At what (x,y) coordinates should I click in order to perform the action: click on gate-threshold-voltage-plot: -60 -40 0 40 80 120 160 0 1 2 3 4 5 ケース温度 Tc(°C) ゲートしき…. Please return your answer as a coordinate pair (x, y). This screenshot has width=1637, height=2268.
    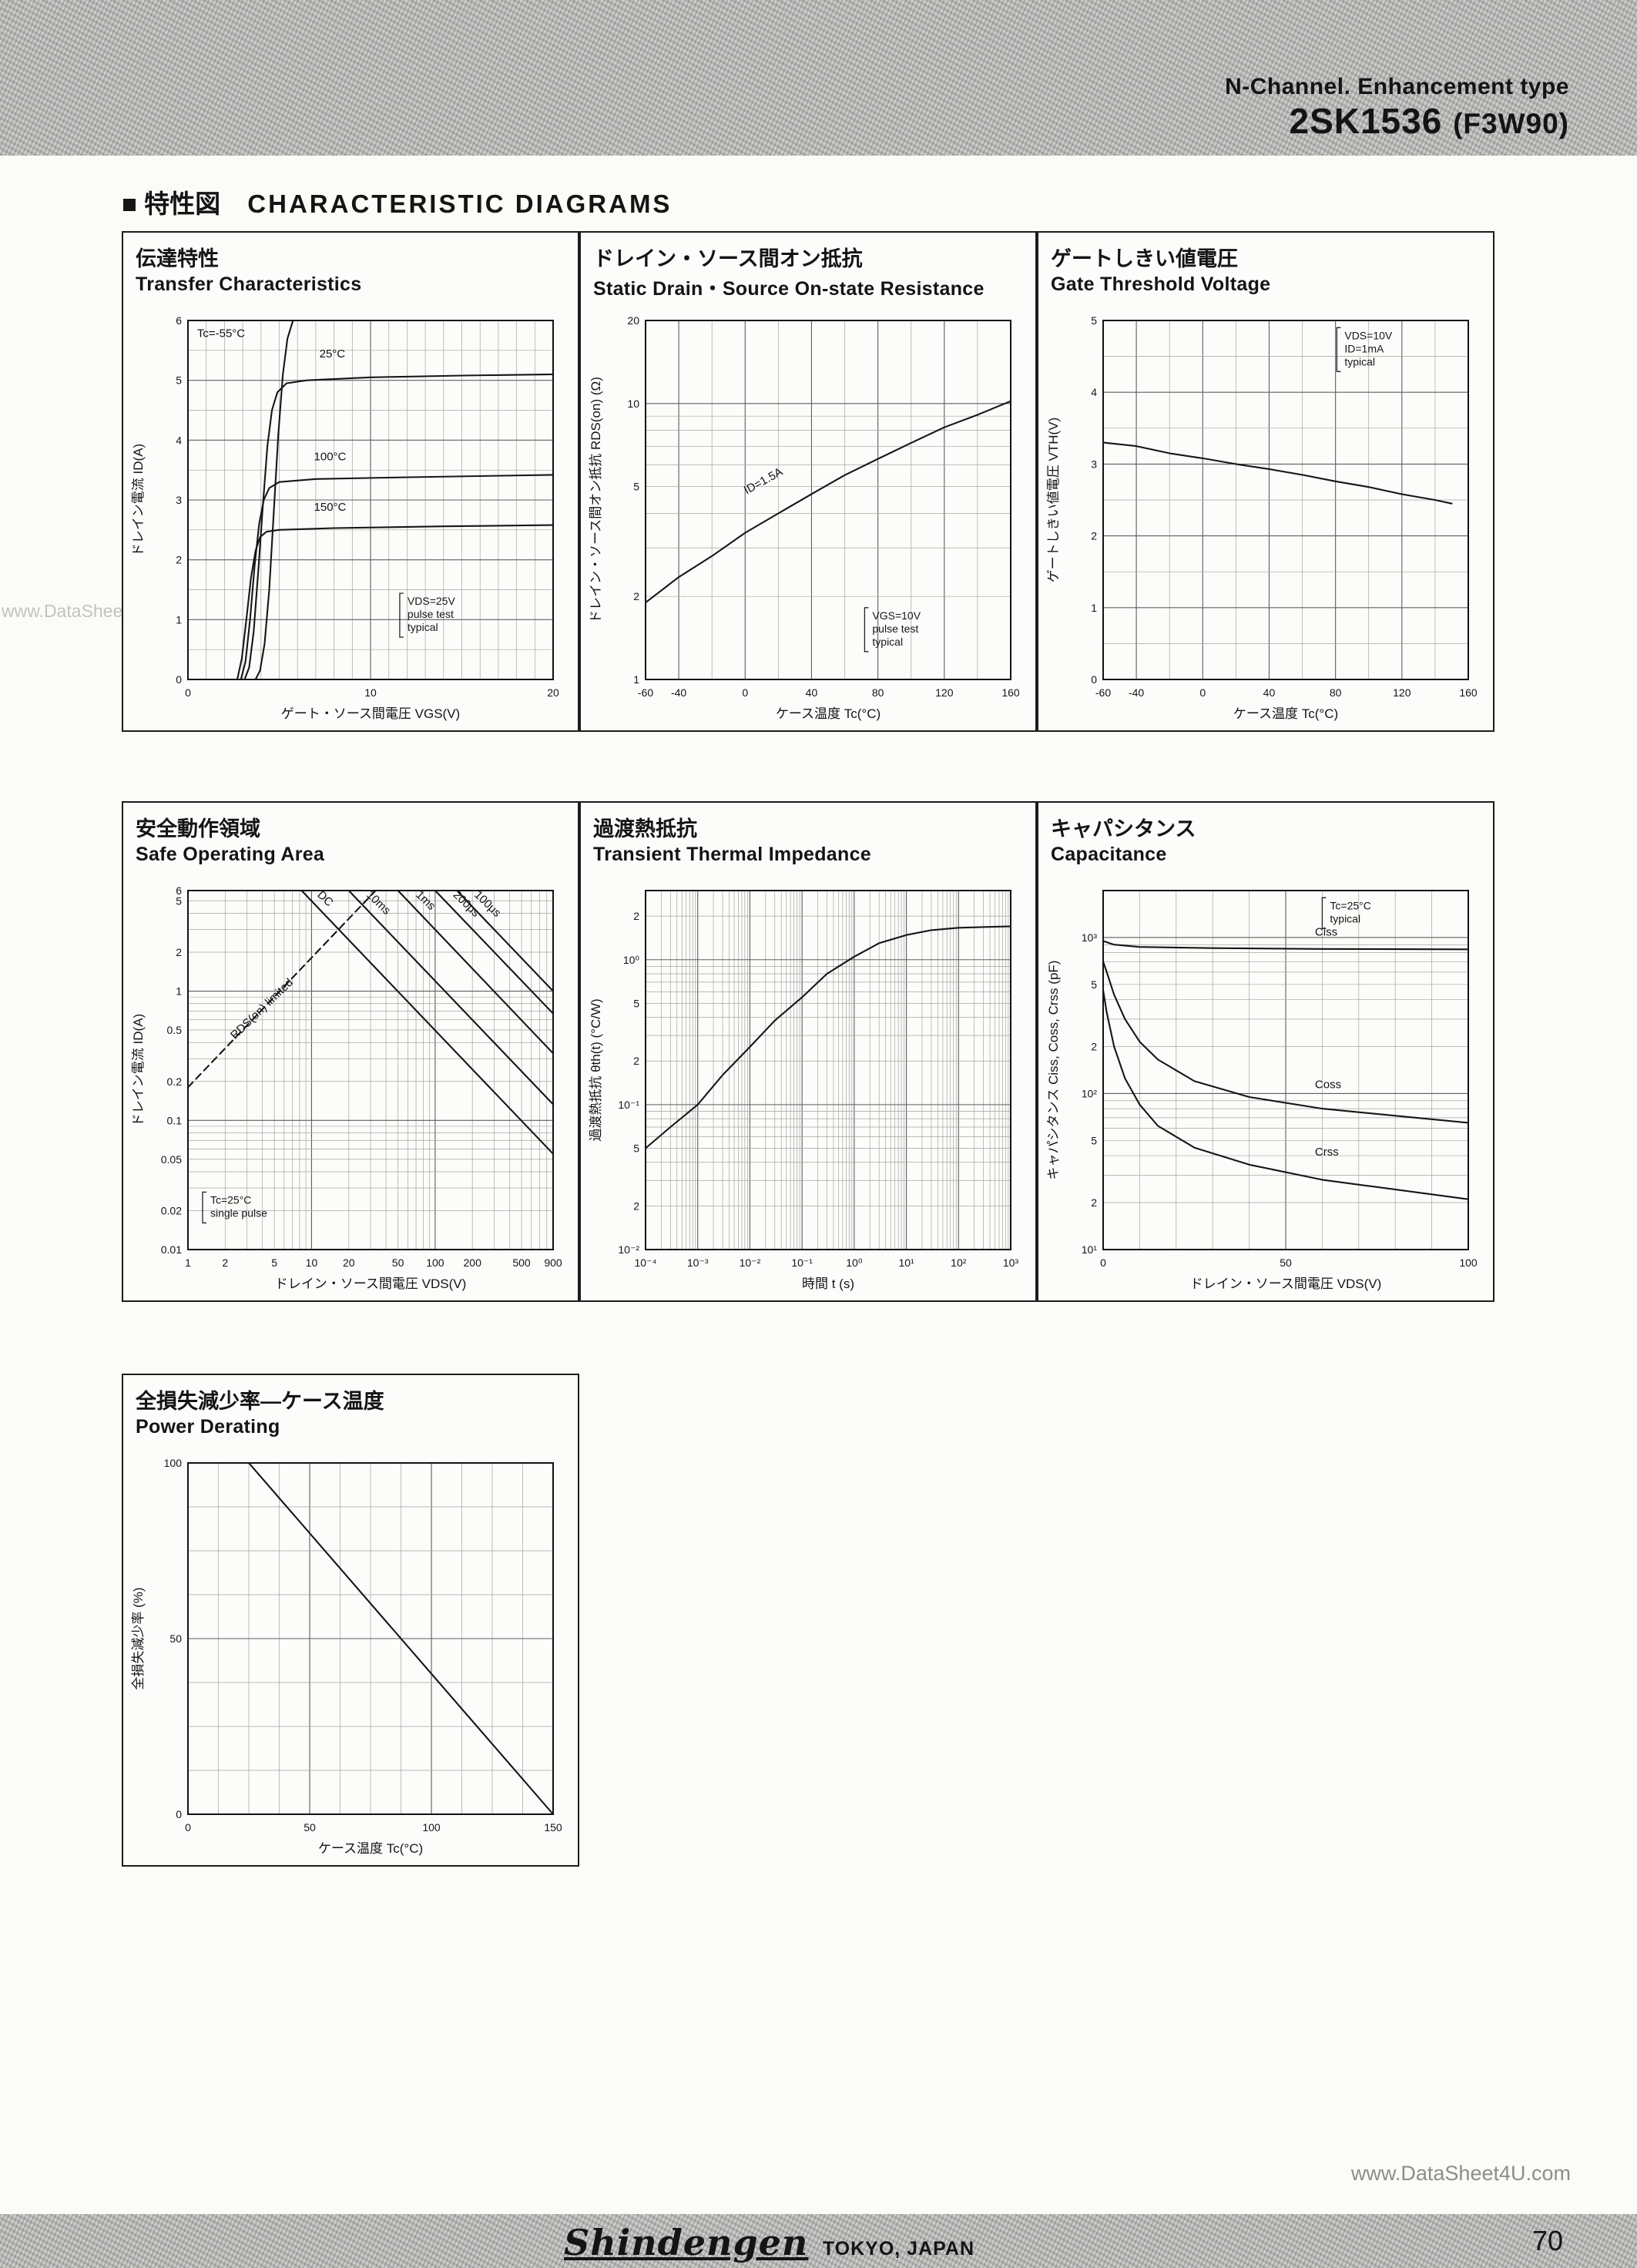
    Looking at the image, I should click on (1266, 515).